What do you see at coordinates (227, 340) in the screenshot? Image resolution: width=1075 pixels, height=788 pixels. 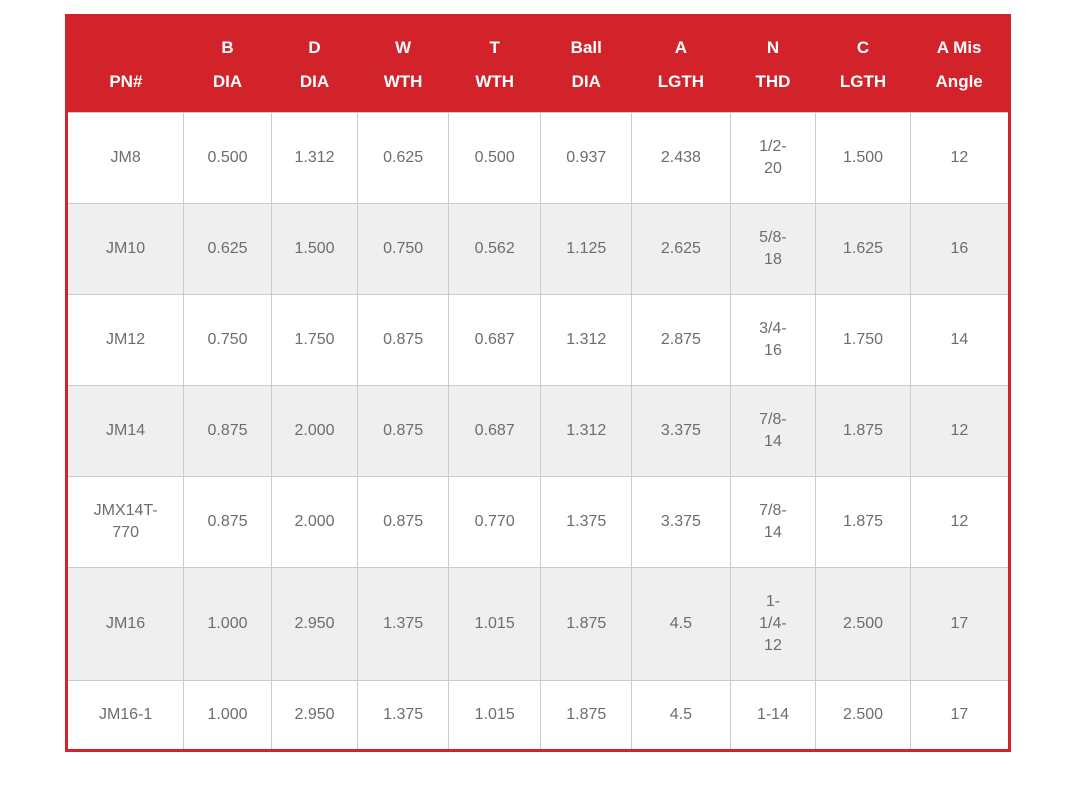 I see `cell-b-dia: 0.750` at bounding box center [227, 340].